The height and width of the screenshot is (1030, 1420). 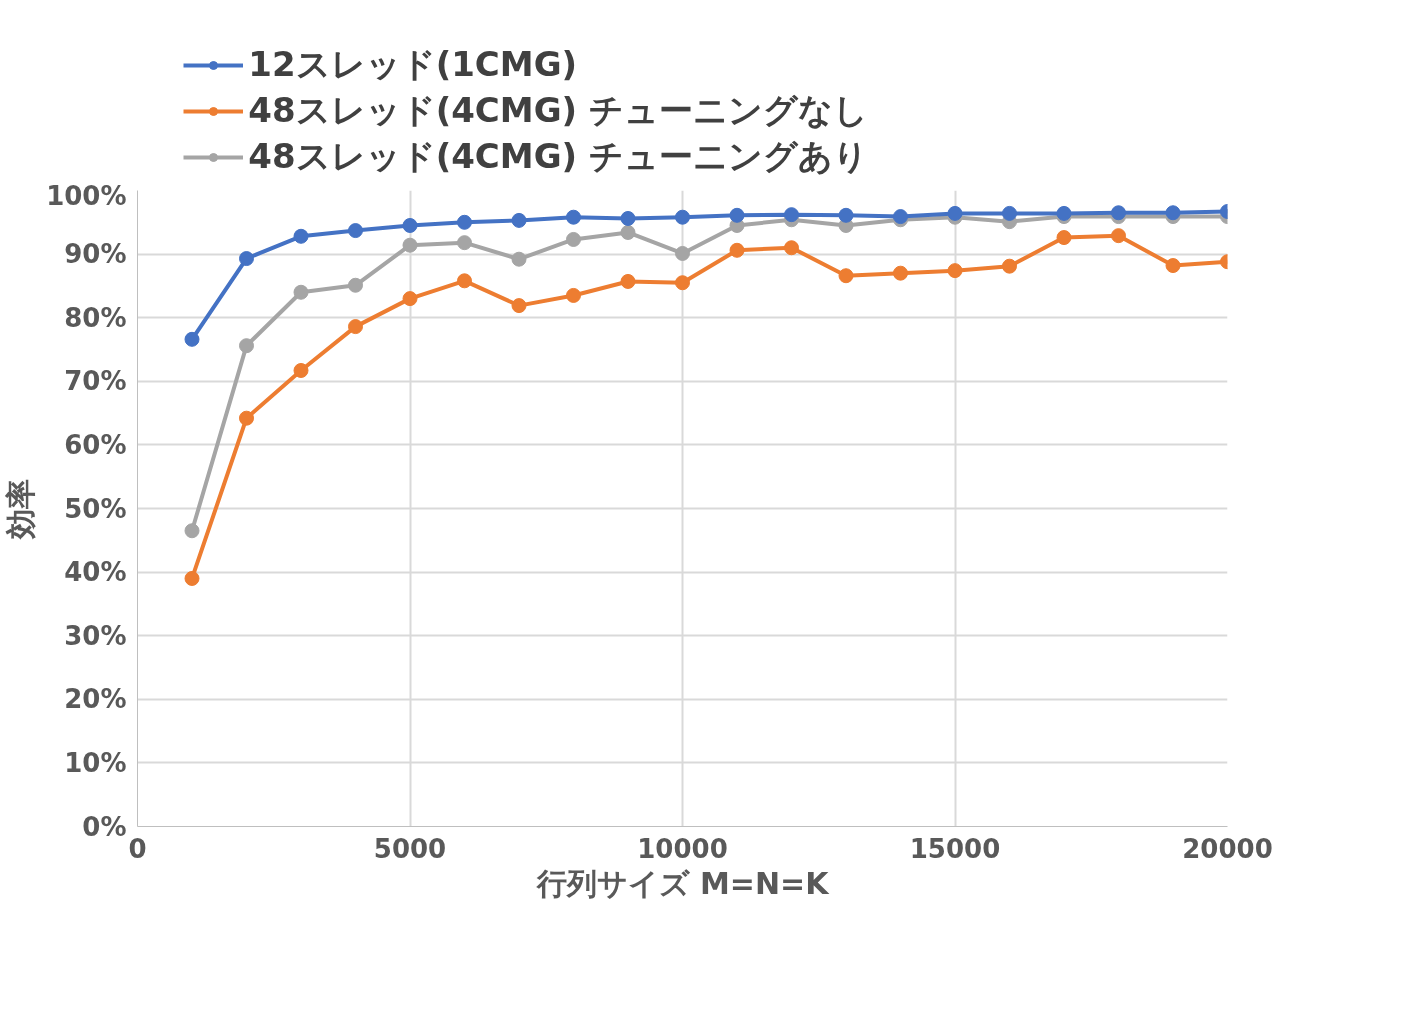 I want to click on y-tick-label: 30%, so click(x=95, y=635).